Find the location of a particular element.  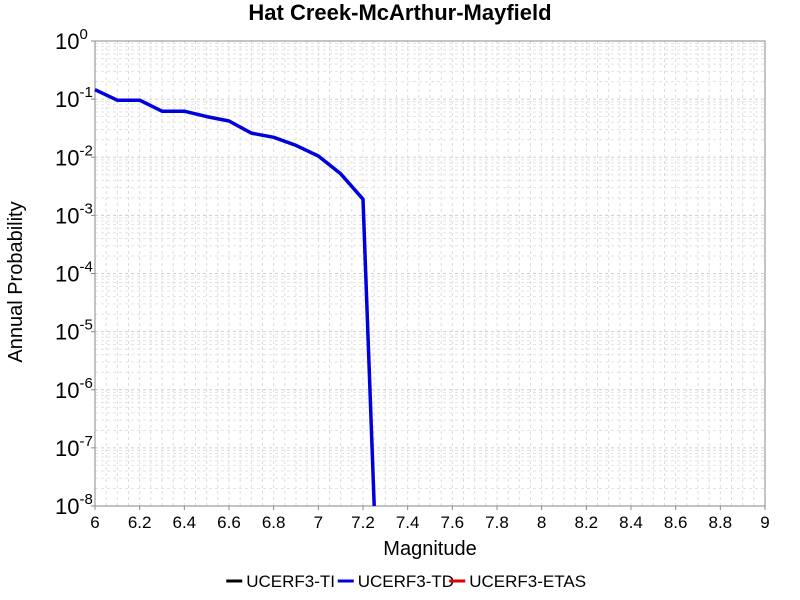

x-tick-label: 6.2 is located at coordinates (140, 522).